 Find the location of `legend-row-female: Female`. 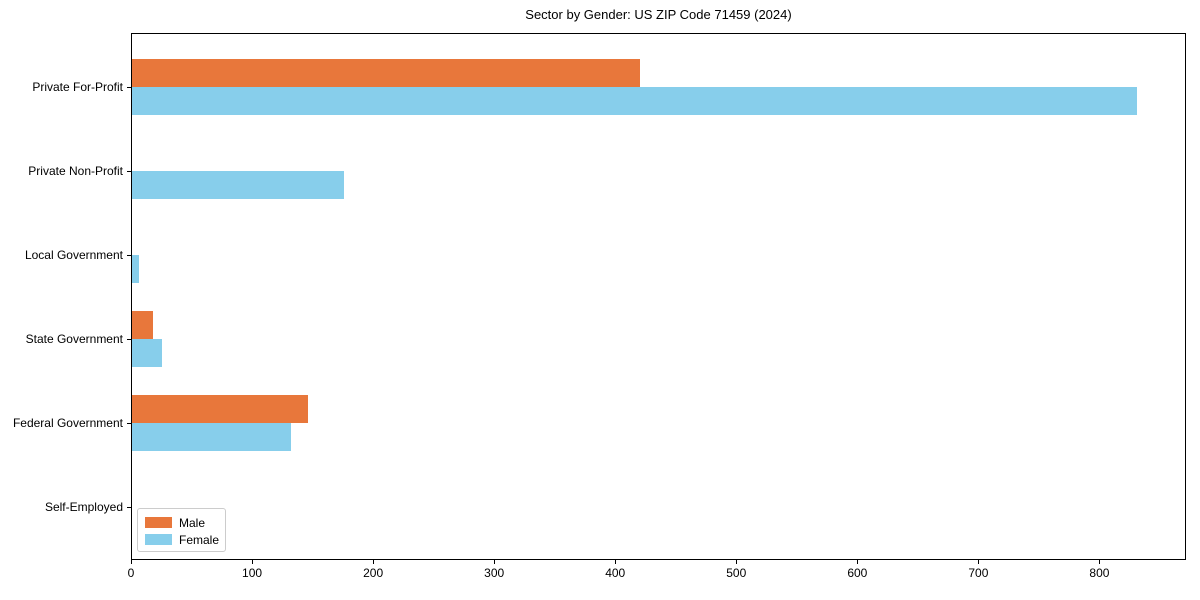

legend-row-female: Female is located at coordinates (182, 539).